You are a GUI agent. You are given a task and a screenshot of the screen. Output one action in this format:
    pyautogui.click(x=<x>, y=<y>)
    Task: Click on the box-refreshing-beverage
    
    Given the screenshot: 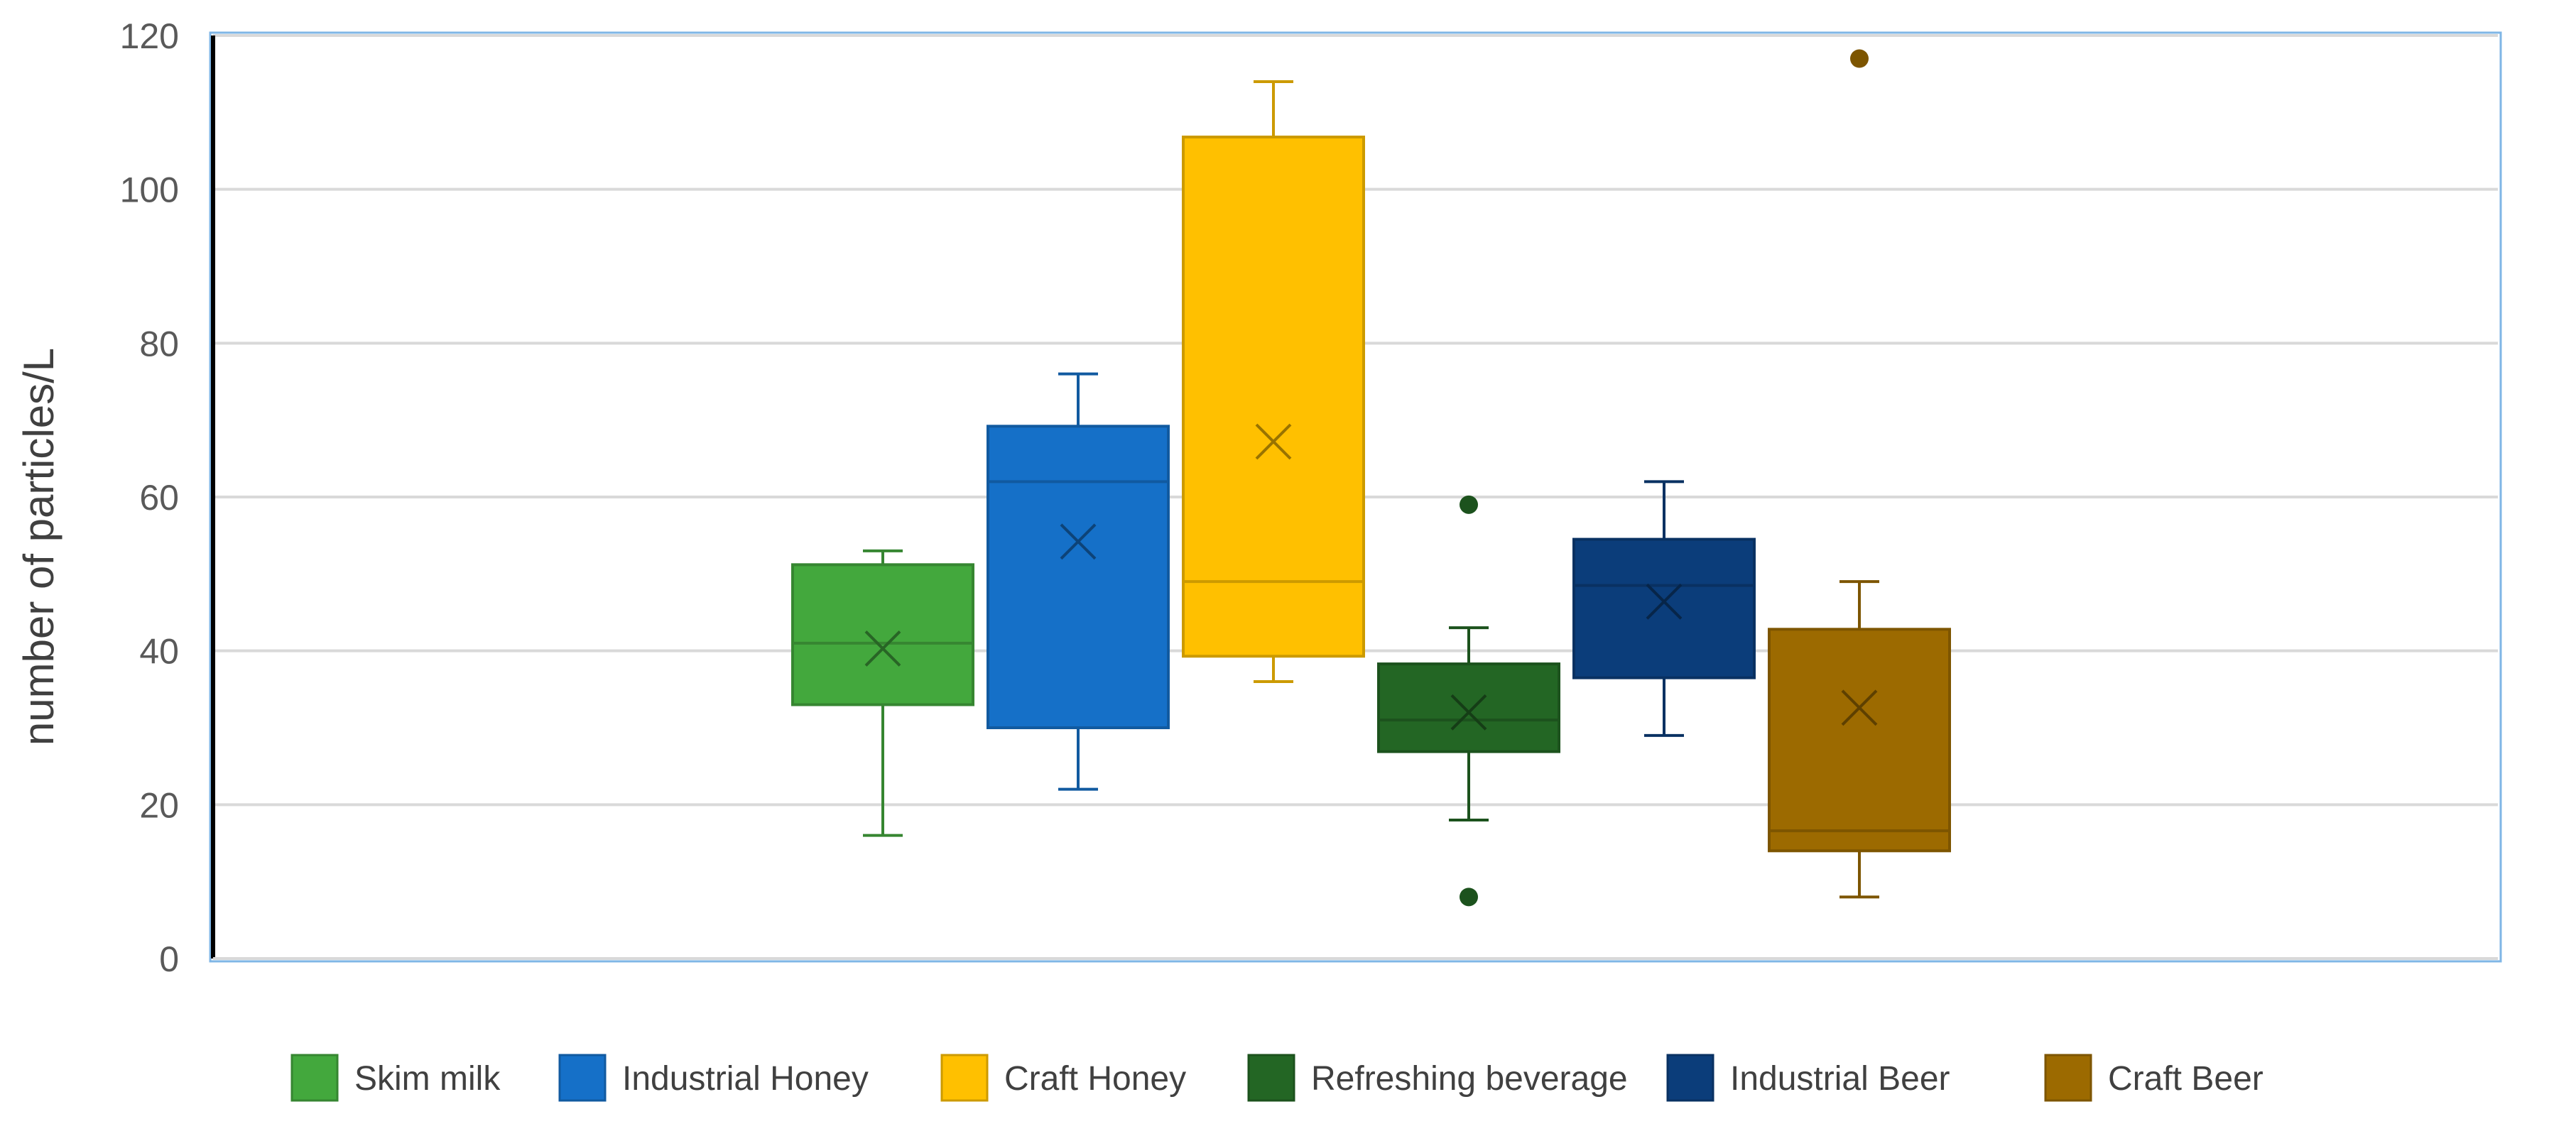 What is the action you would take?
    pyautogui.click(x=1469, y=701)
    